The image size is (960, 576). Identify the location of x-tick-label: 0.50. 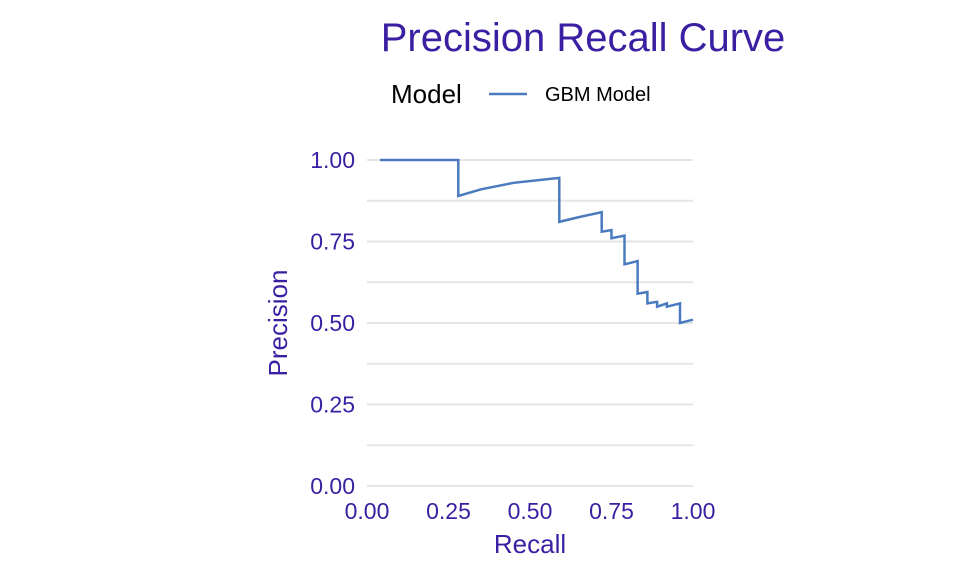
(530, 511).